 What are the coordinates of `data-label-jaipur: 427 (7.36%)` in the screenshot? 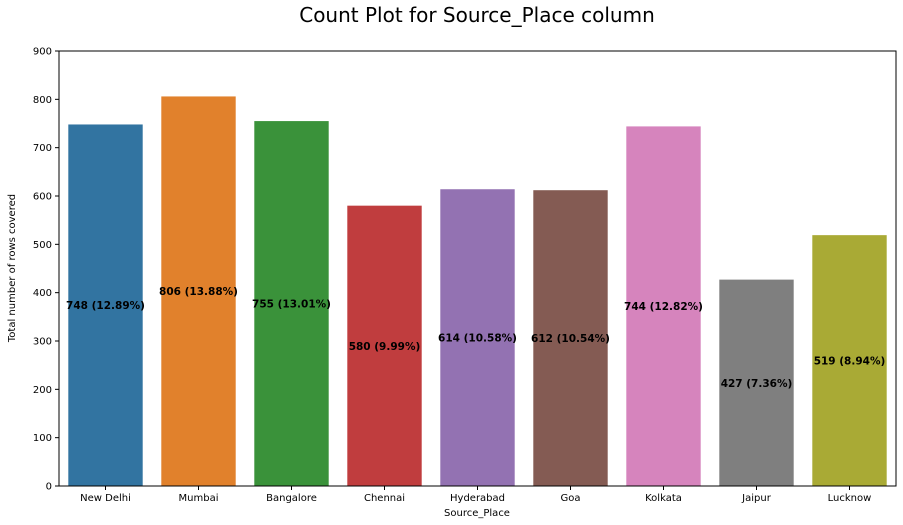 It's located at (757, 384).